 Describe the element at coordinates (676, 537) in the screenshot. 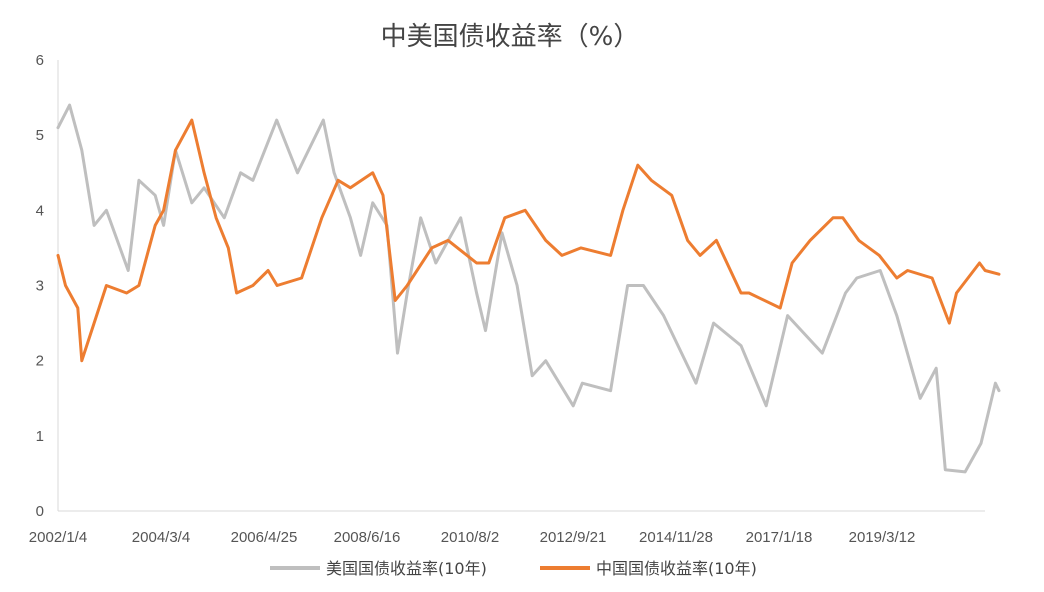

I see `x-tick-label: 2014/11/28` at that location.